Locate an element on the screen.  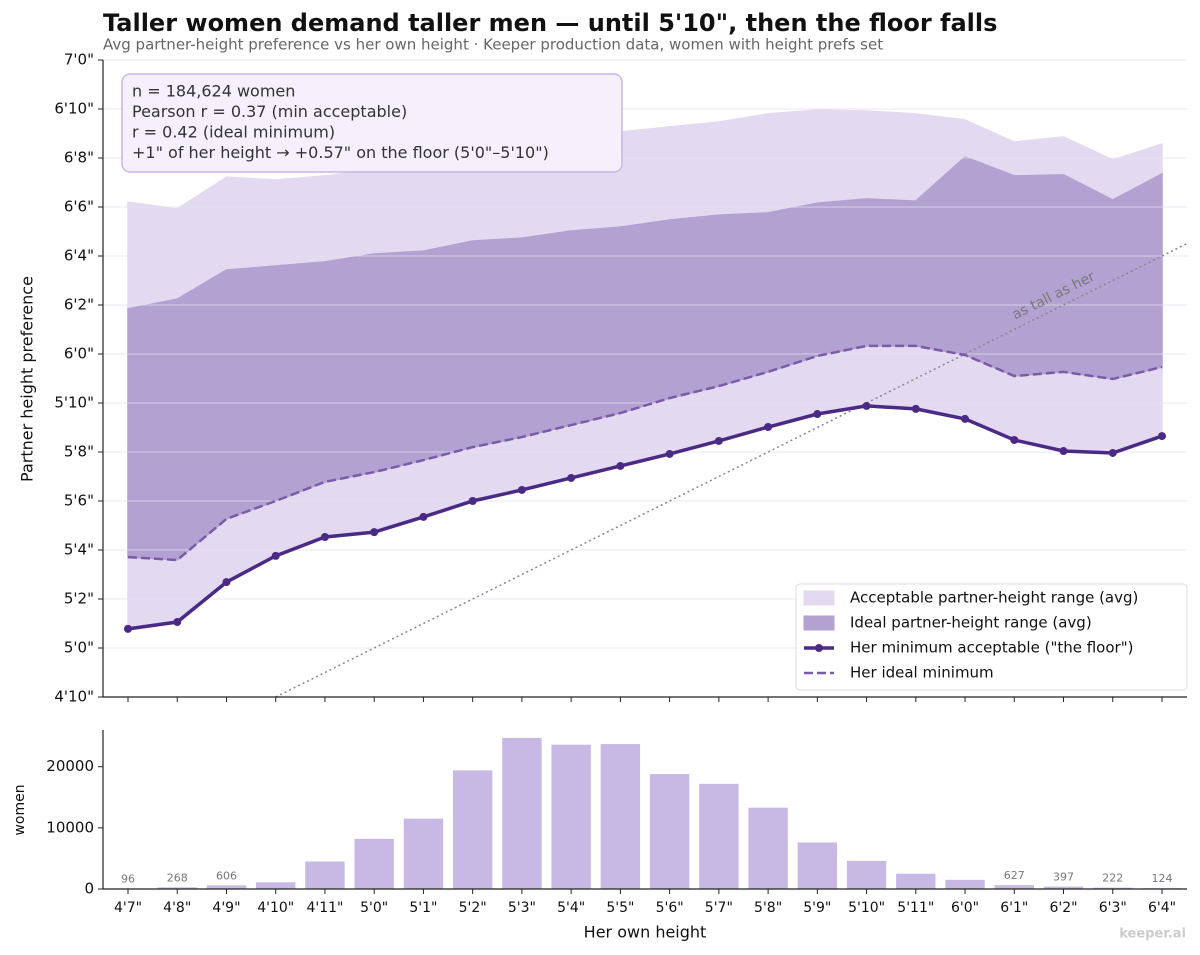
legend-marker is located at coordinates (819, 648).